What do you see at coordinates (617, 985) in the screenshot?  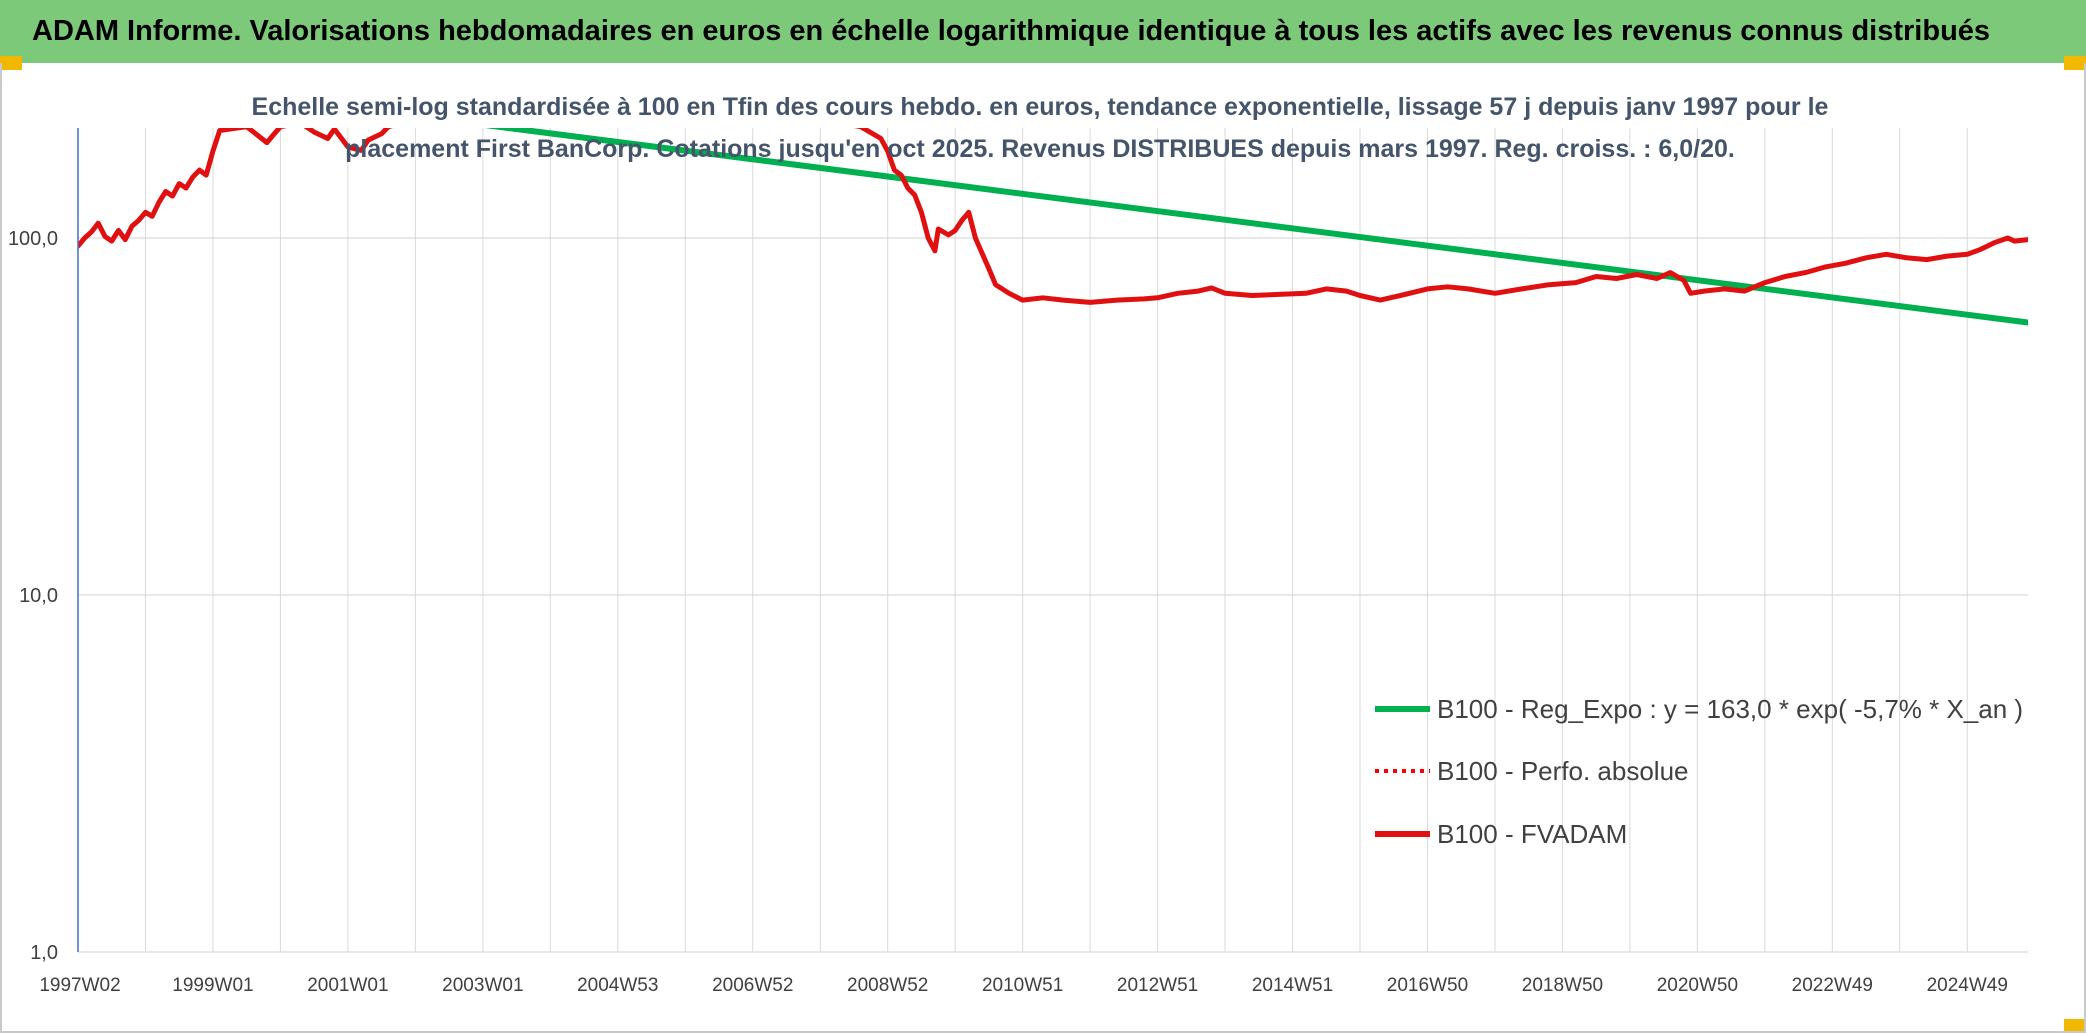 I see `x-tick-label: 2004W53` at bounding box center [617, 985].